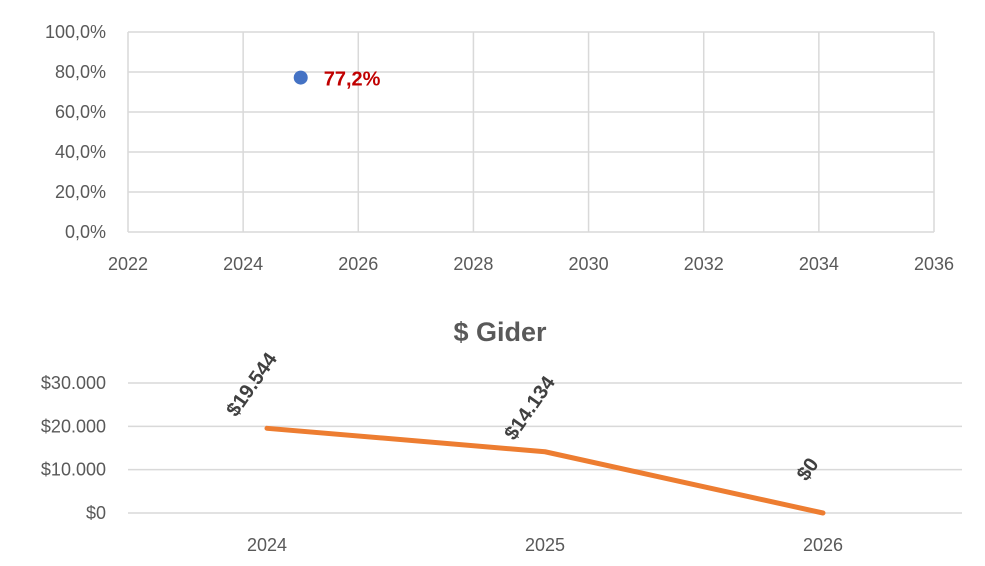 This screenshot has height=566, width=985. I want to click on line-data-labels: $19.544 $14.134$0, so click(522, 416).